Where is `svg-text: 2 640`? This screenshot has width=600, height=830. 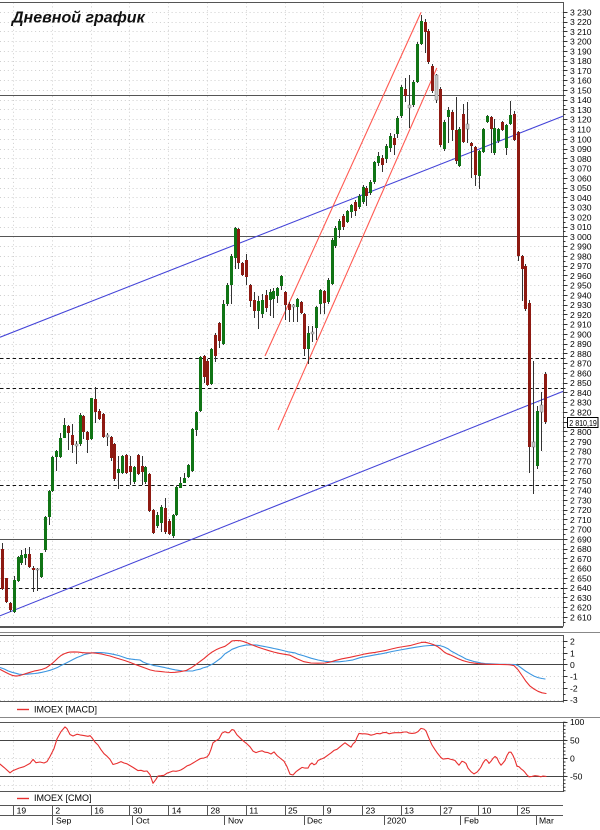
svg-text: 2 640 is located at coordinates (581, 588).